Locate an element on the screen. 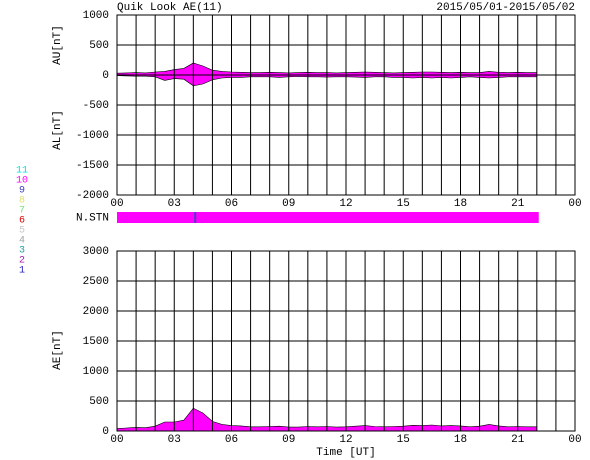 The image size is (590, 460). station-legend: 3 is located at coordinates (22, 251).